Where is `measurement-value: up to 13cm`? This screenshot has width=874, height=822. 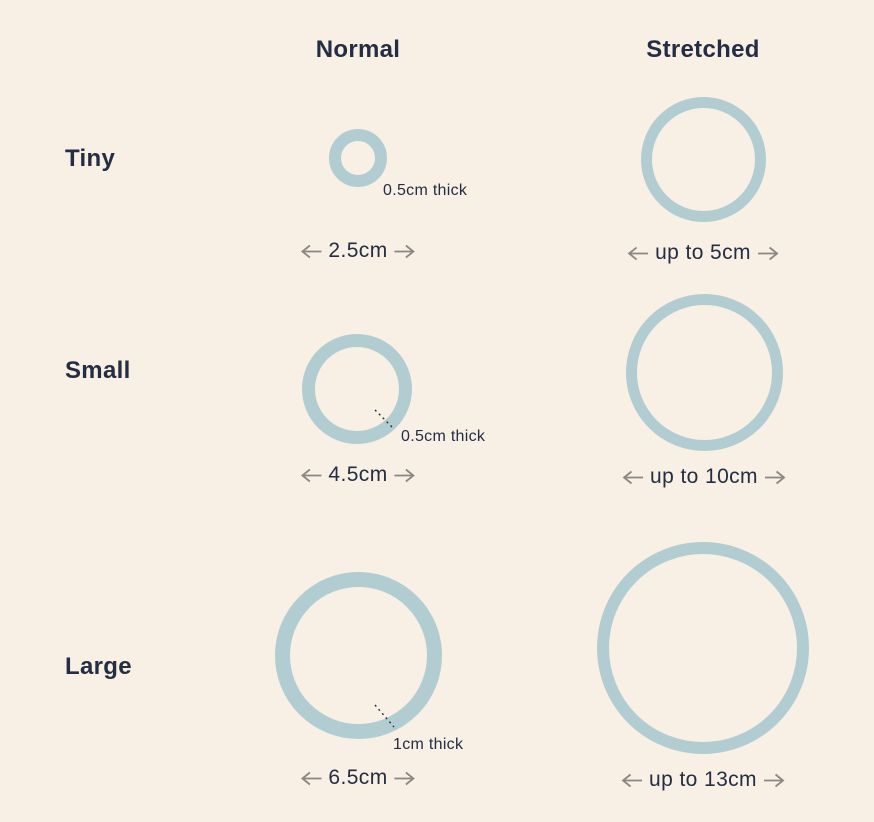 measurement-value: up to 13cm is located at coordinates (703, 779).